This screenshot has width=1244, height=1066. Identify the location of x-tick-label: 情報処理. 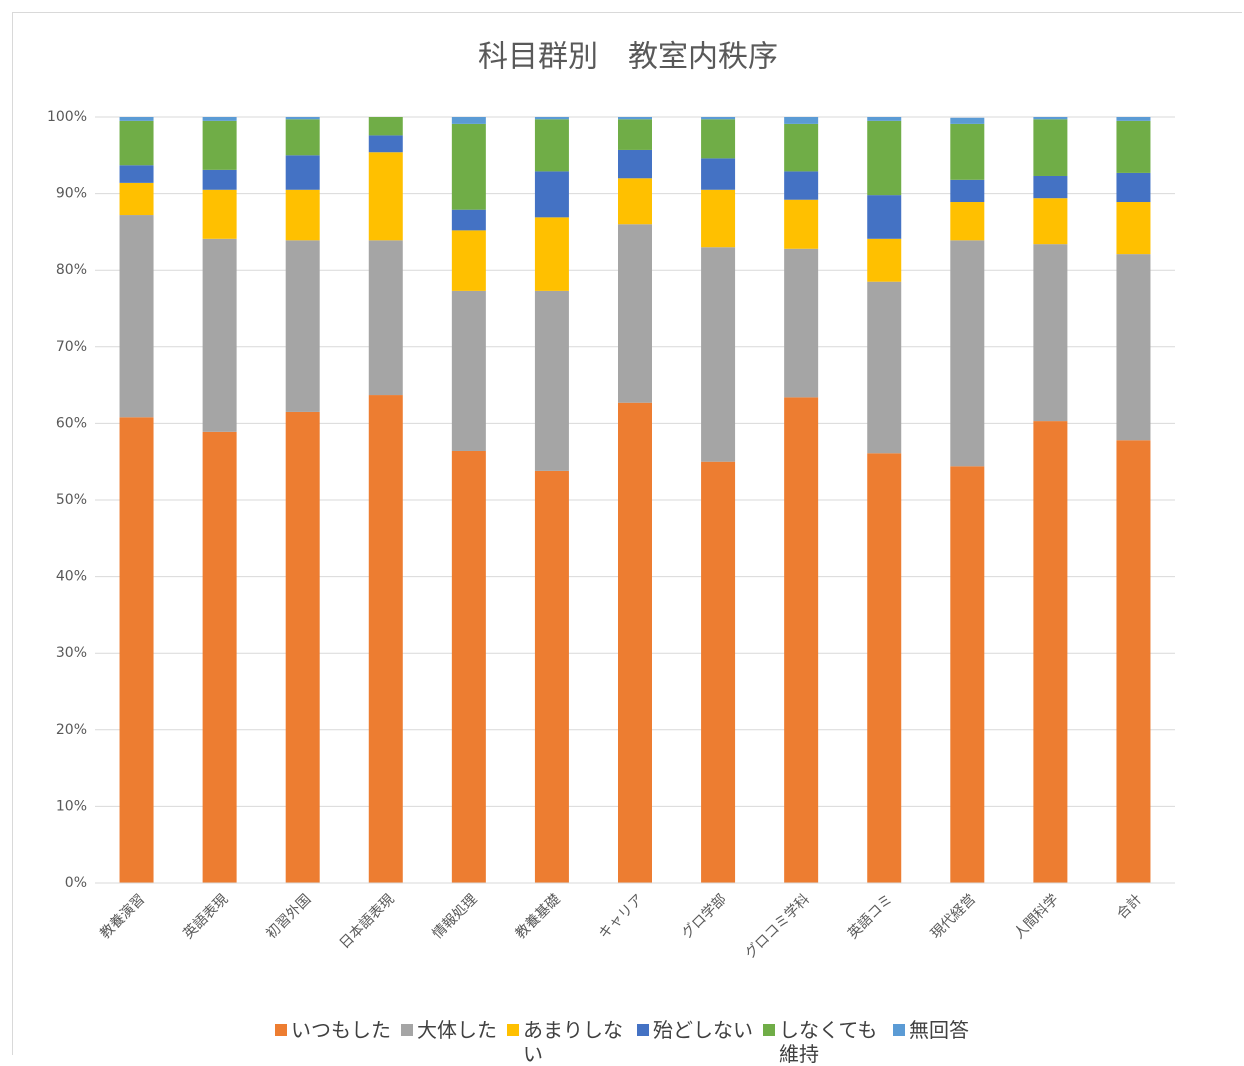
(455, 916).